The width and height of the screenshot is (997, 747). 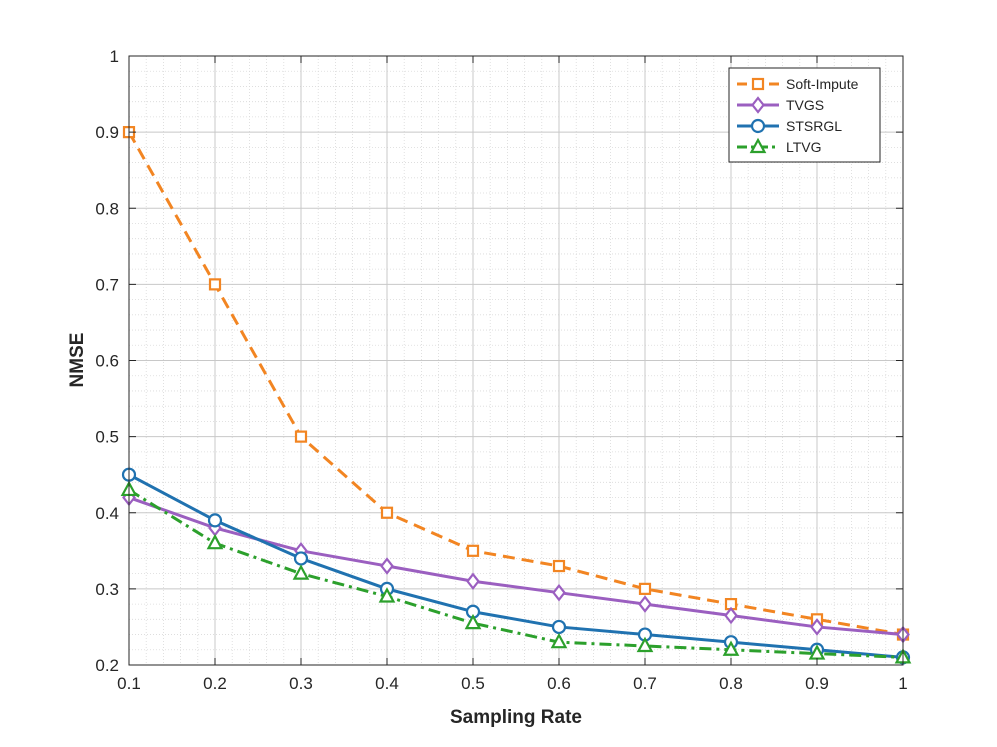 What do you see at coordinates (817, 683) in the screenshot?
I see `x-tick-label: 0.9` at bounding box center [817, 683].